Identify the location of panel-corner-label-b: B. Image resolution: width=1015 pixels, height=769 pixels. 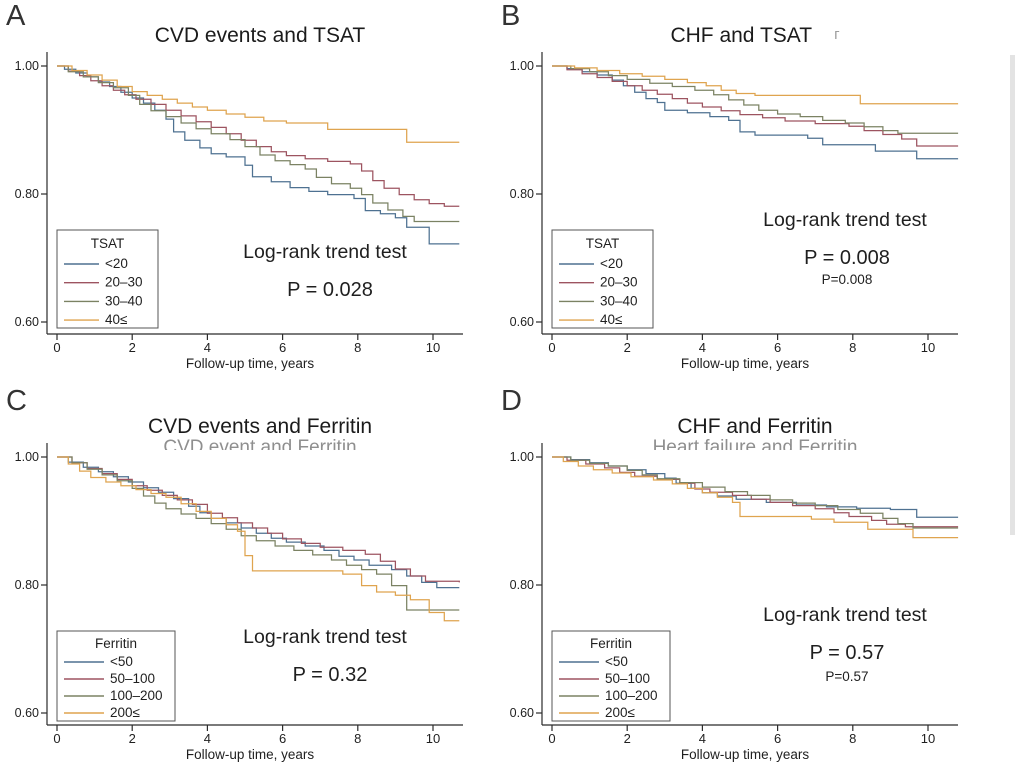
(511, 16).